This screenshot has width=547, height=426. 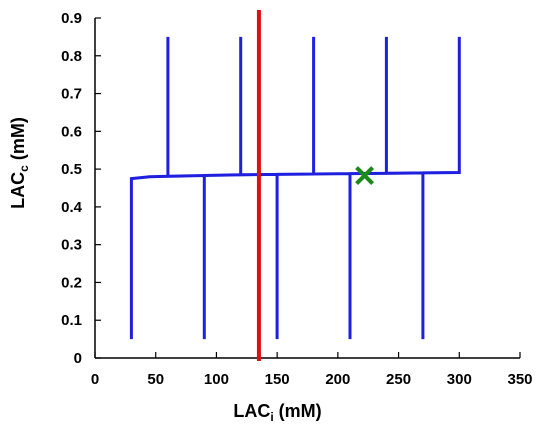 I want to click on x-tick-label: 350, so click(x=519, y=379).